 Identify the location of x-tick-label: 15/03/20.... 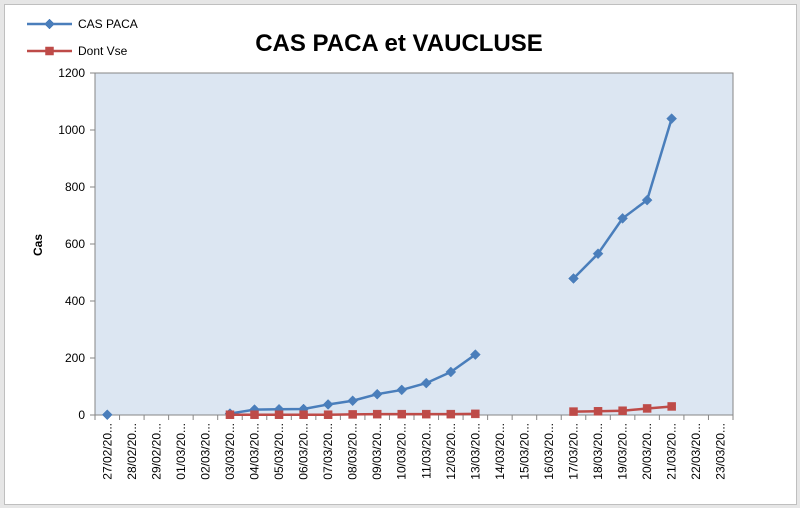
(524, 451).